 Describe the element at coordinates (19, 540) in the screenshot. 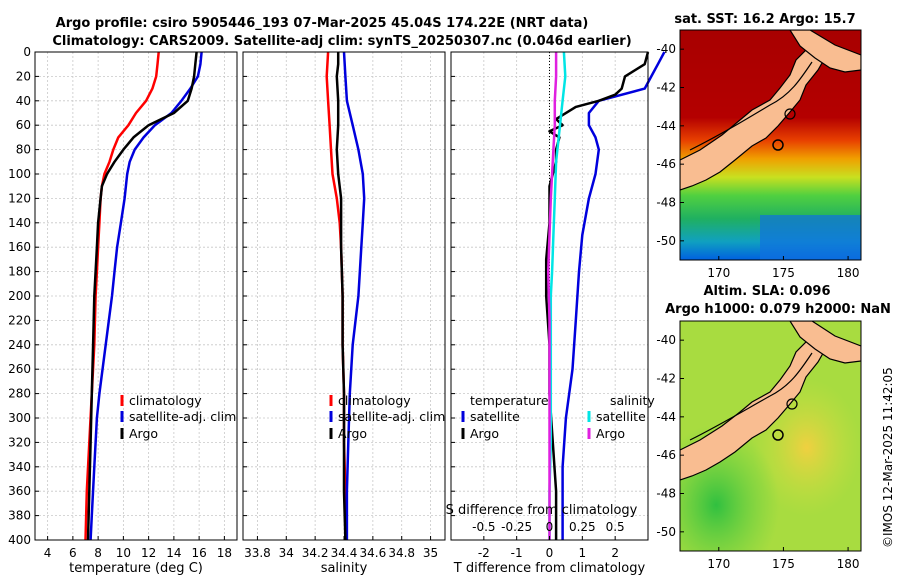

I see `y-tick-label: 400` at that location.